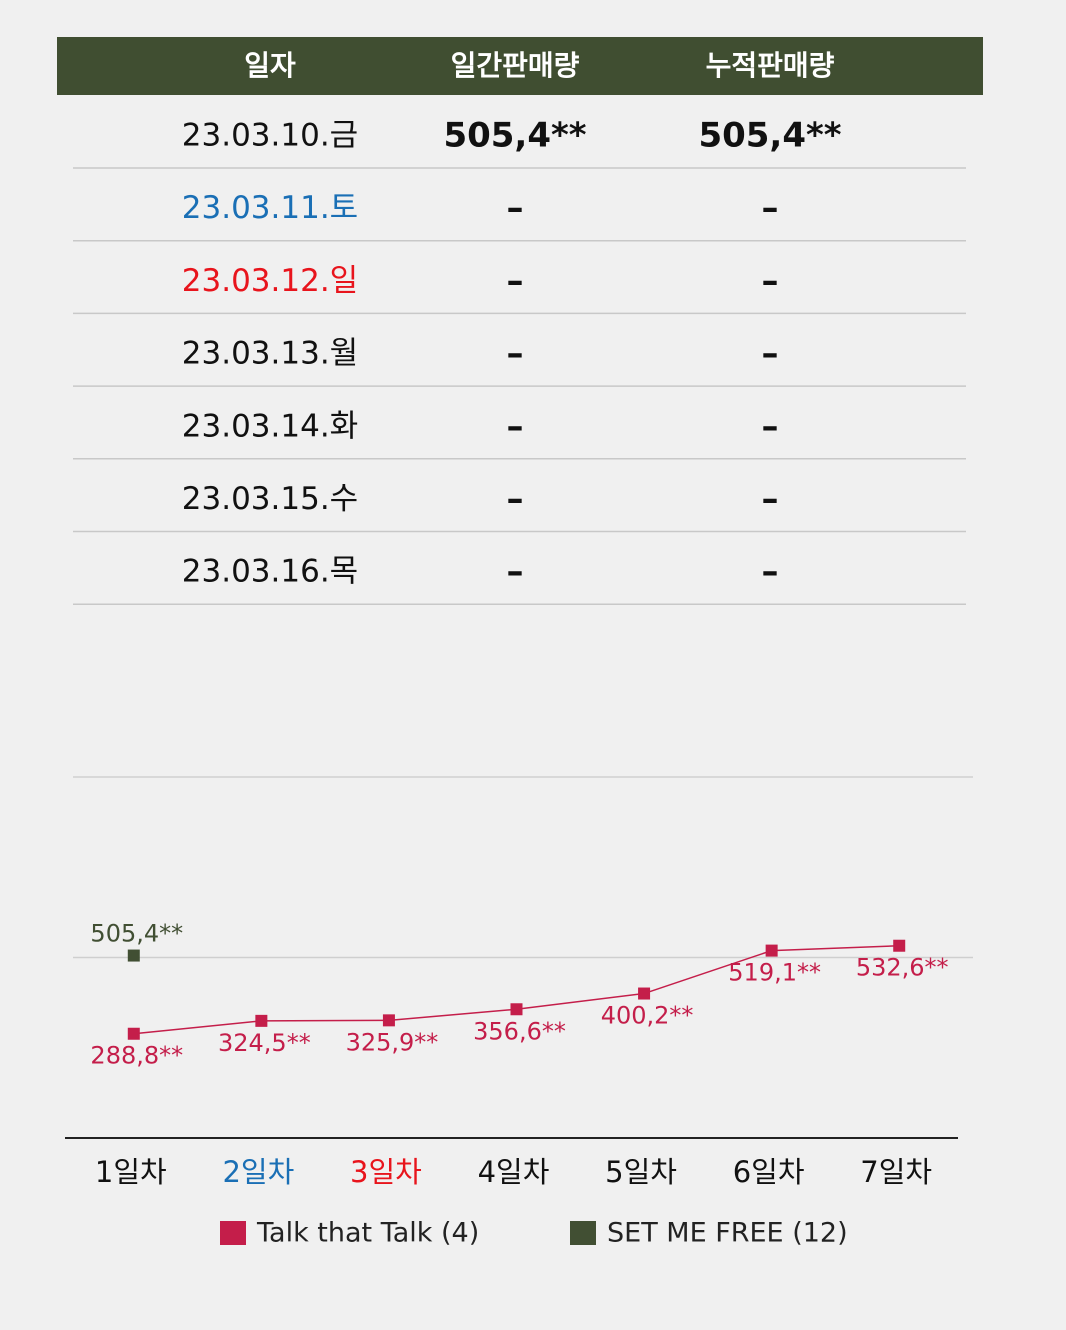 This screenshot has height=1330, width=1066. What do you see at coordinates (270, 281) in the screenshot?
I see `table-cell: 23.03.12.일` at bounding box center [270, 281].